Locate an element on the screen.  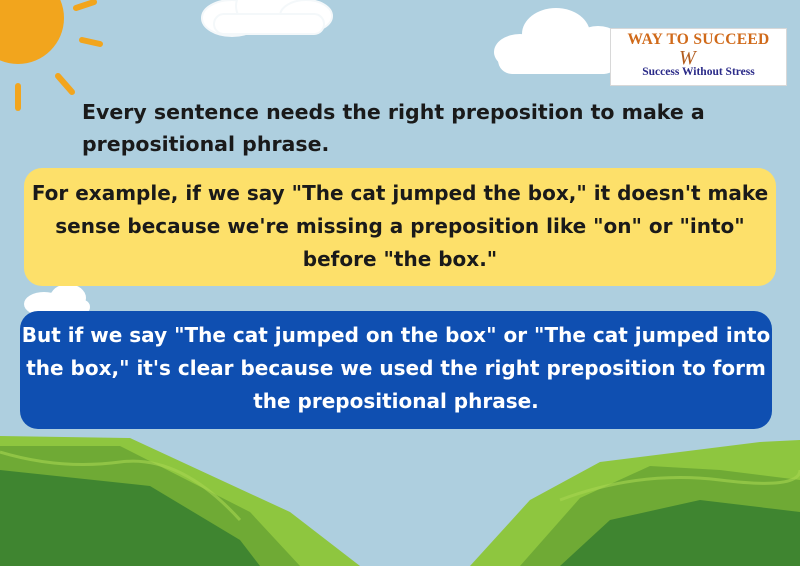
sun-icon is located at coordinates (51, 55).